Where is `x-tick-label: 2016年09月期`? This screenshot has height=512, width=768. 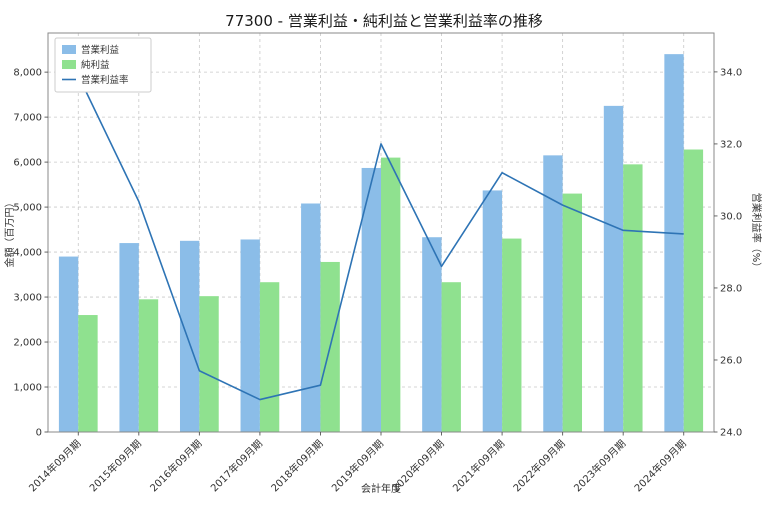
x-tick-label: 2016年09月期 is located at coordinates (175, 465).